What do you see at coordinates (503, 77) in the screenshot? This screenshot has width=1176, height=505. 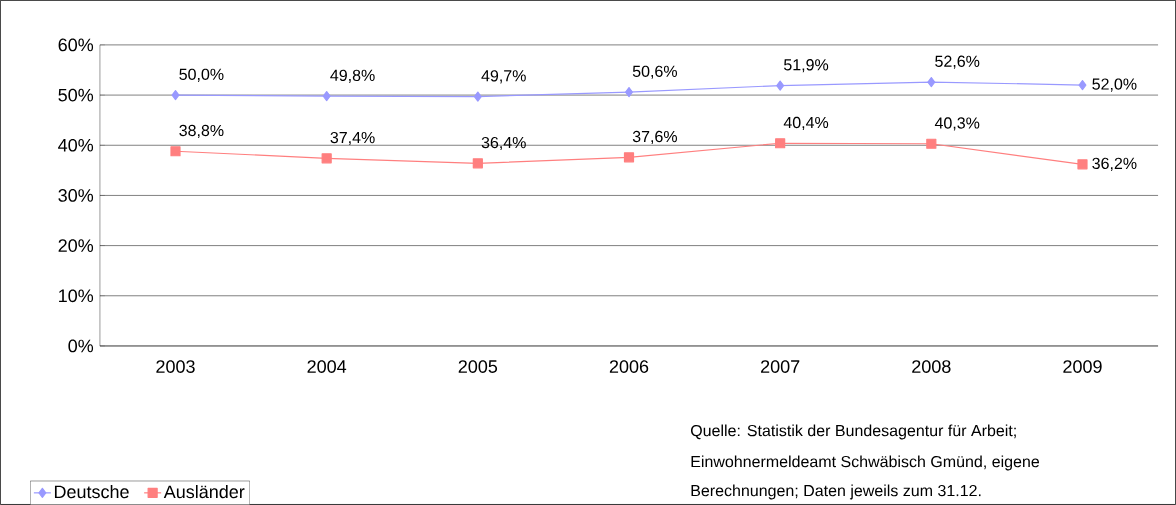 I see `data-label: 49,7%` at bounding box center [503, 77].